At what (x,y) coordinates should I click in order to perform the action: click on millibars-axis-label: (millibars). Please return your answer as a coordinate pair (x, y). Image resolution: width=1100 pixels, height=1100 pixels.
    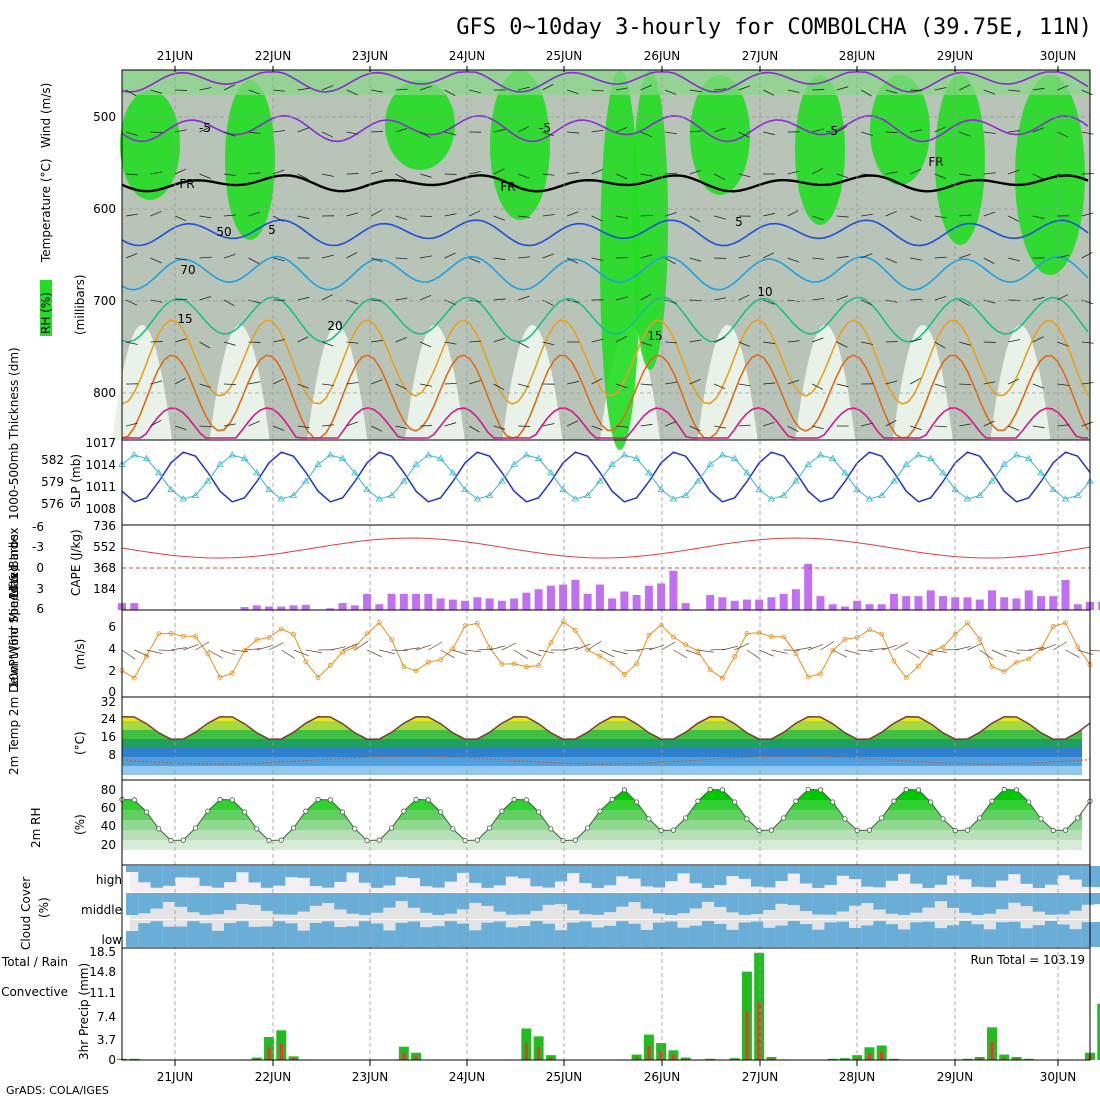
    Looking at the image, I should click on (80, 304).